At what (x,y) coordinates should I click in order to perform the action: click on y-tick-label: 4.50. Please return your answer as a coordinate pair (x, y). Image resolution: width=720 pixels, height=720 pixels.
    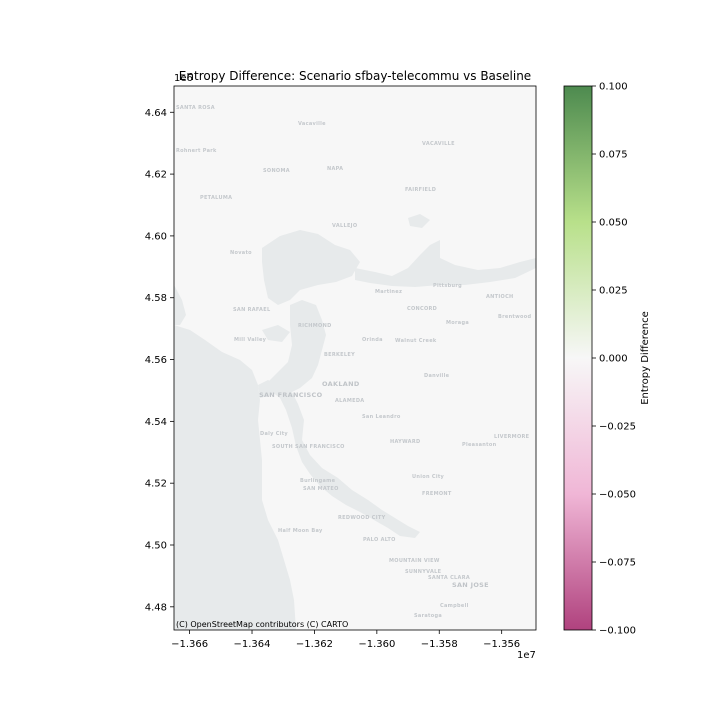
    Looking at the image, I should click on (156, 546).